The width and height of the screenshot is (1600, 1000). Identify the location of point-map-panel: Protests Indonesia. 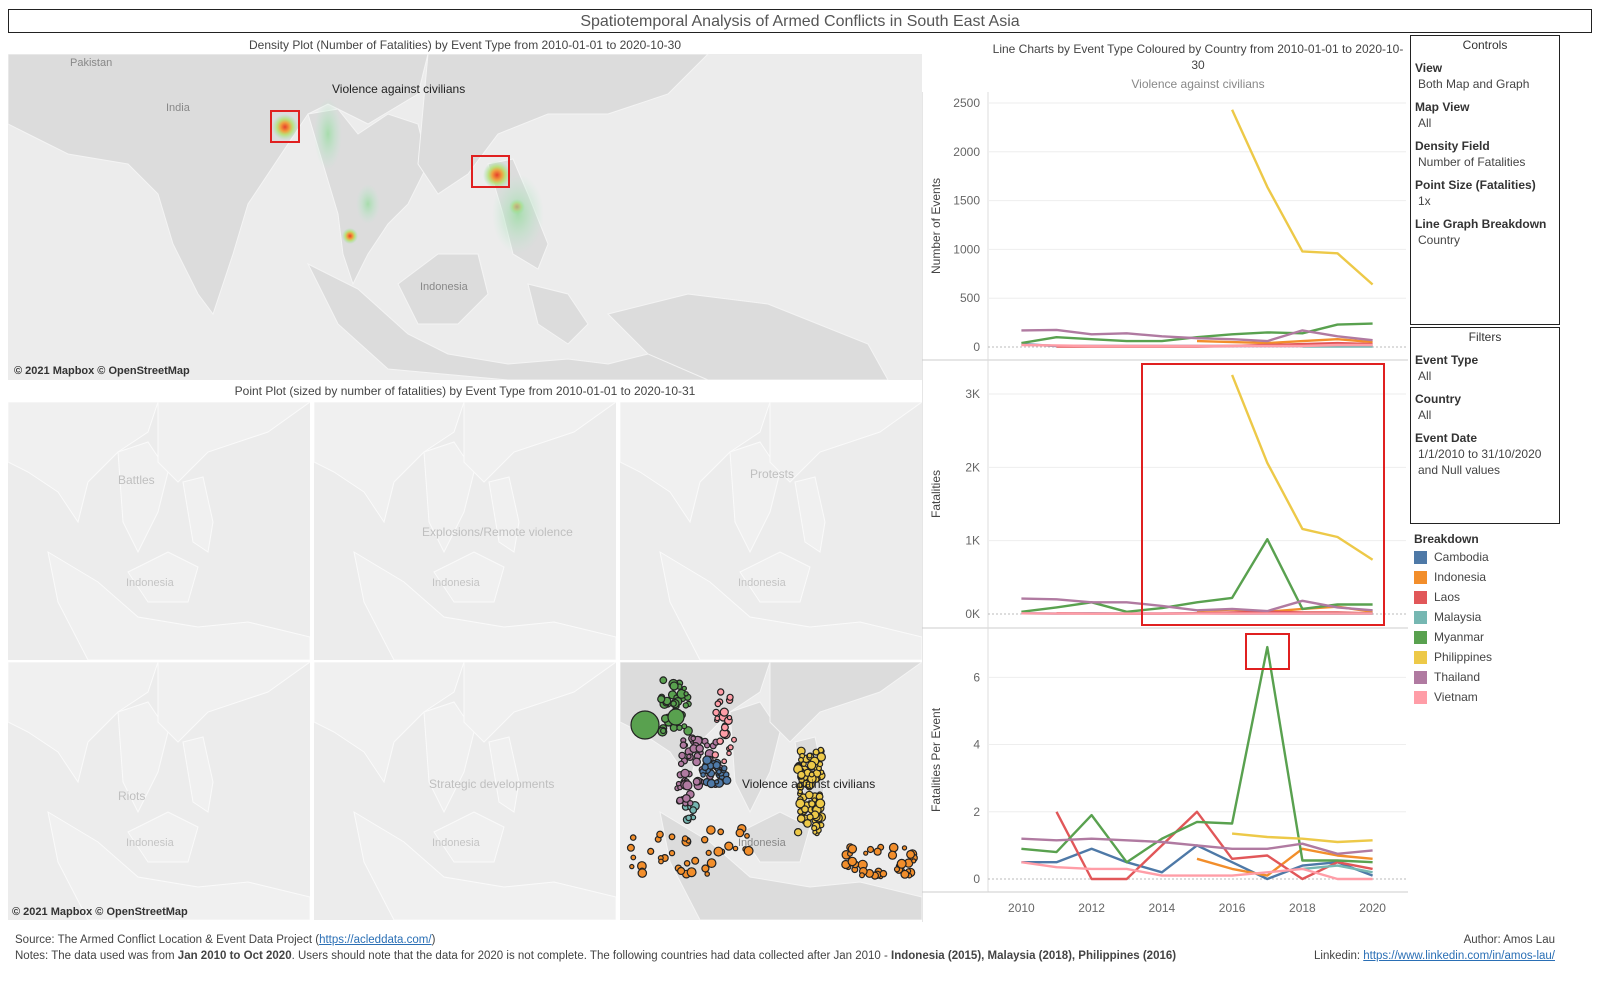
(771, 531).